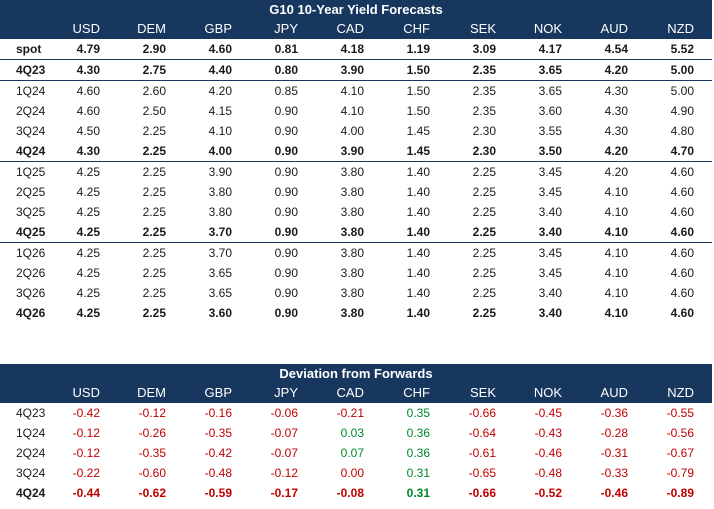 This screenshot has width=714, height=509. Describe the element at coordinates (614, 433) in the screenshot. I see `table-cell: -0.28` at that location.